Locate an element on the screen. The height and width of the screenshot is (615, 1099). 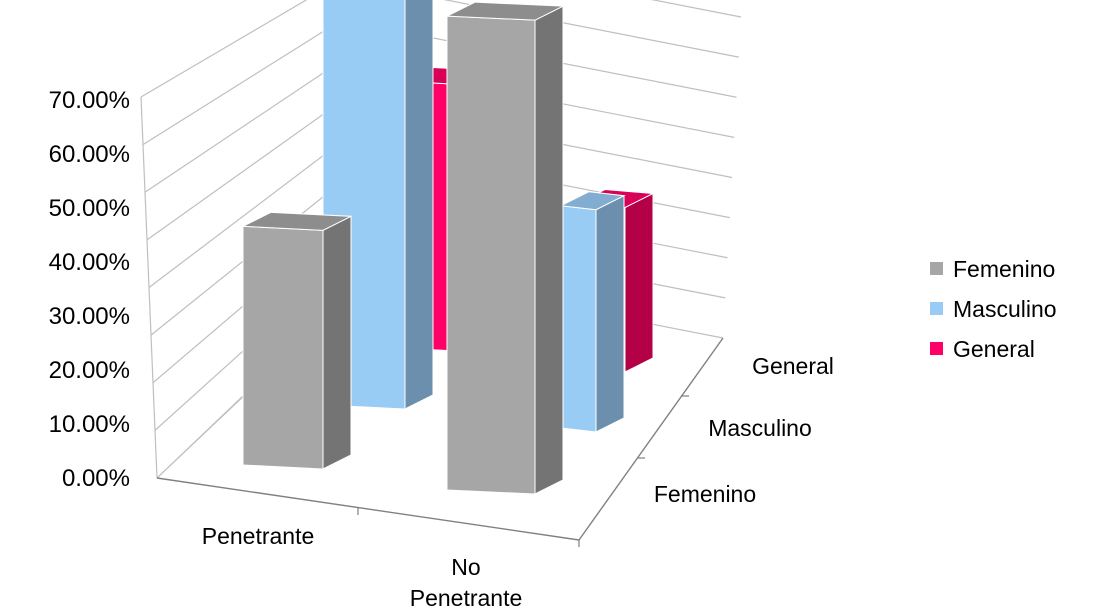
legend: Femenino Masculino General is located at coordinates (993, 309).